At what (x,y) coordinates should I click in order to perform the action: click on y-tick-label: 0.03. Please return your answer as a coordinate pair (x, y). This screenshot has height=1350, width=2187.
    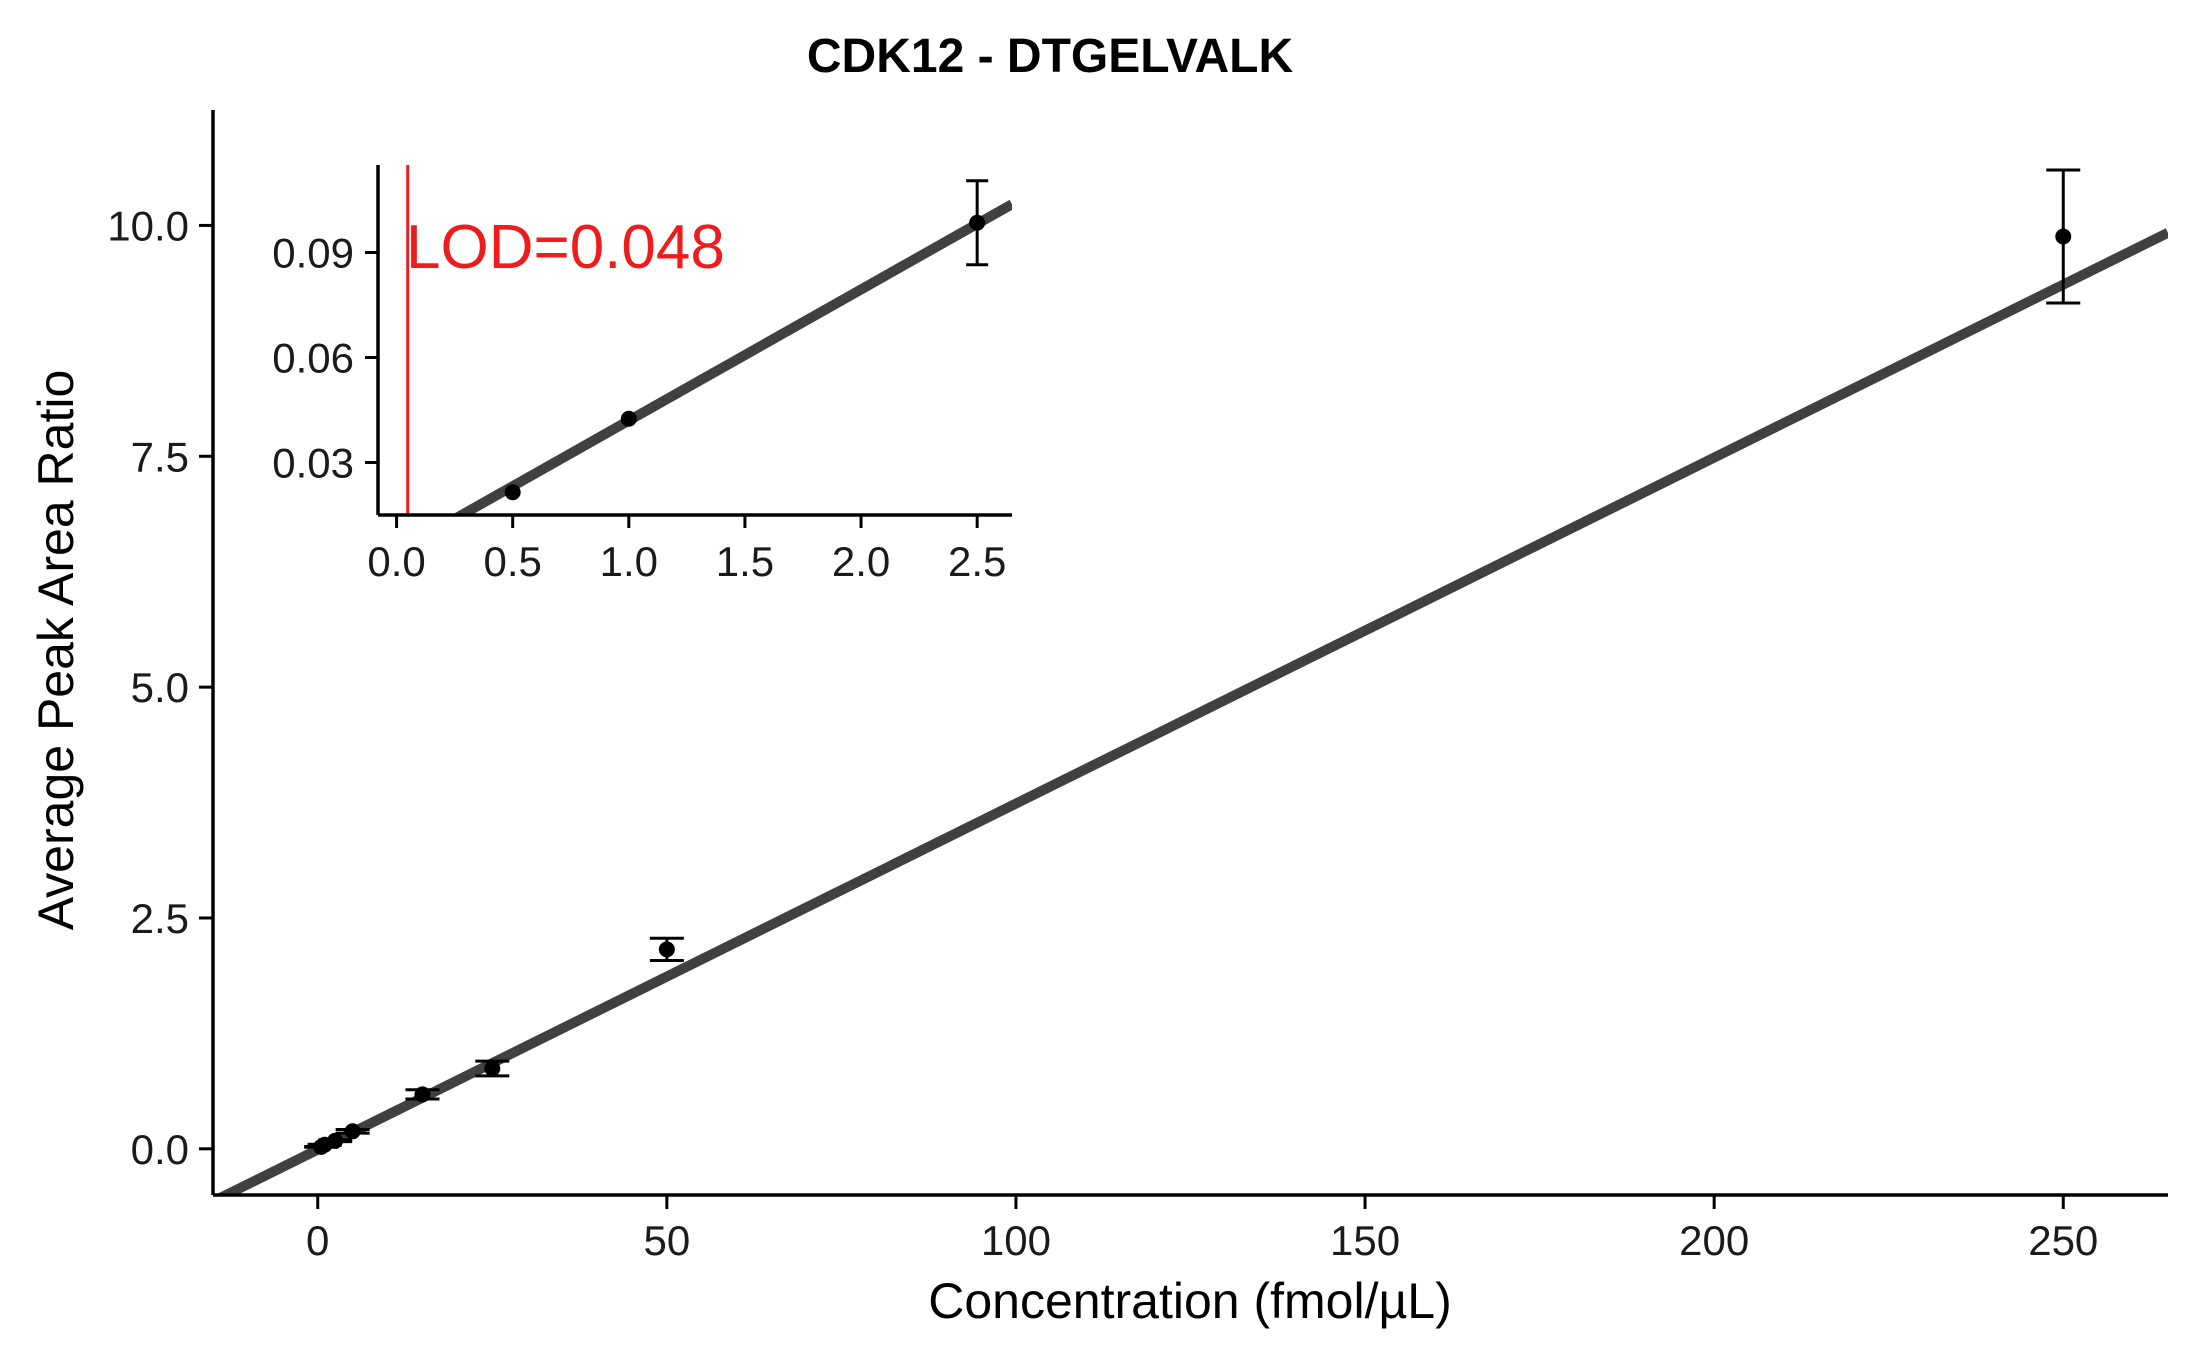
    Looking at the image, I should click on (313, 463).